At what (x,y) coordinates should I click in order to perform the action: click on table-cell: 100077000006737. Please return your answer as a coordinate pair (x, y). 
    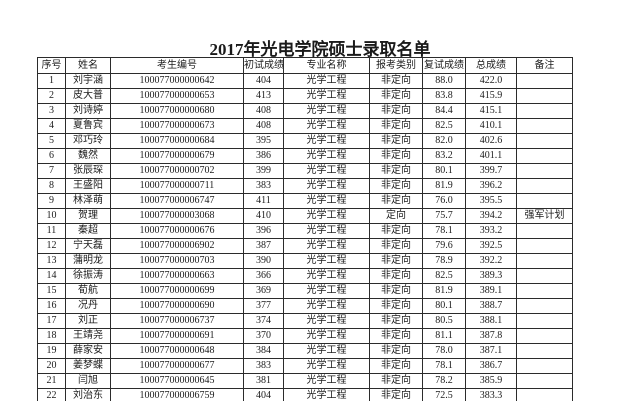
    Looking at the image, I should click on (177, 321).